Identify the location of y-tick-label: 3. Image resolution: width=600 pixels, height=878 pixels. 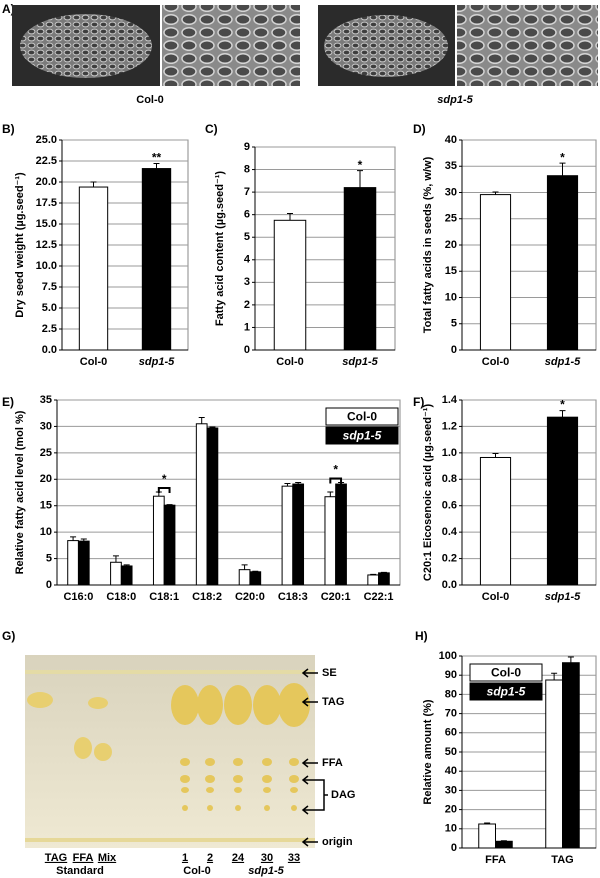
(247, 282).